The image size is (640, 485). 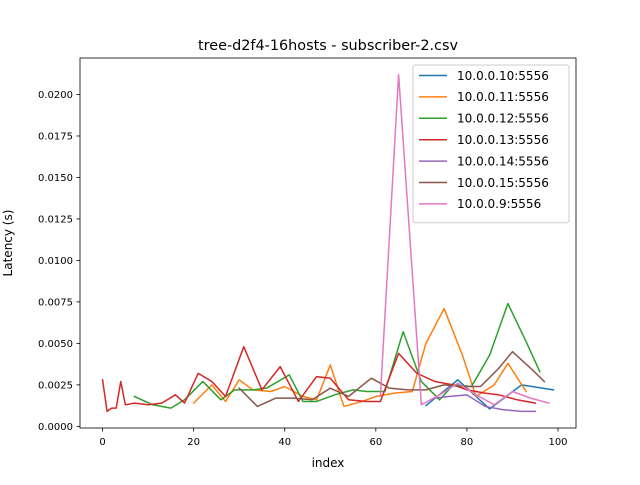 What do you see at coordinates (503, 161) in the screenshot?
I see `legend-label: 10.0.0.14:5556` at bounding box center [503, 161].